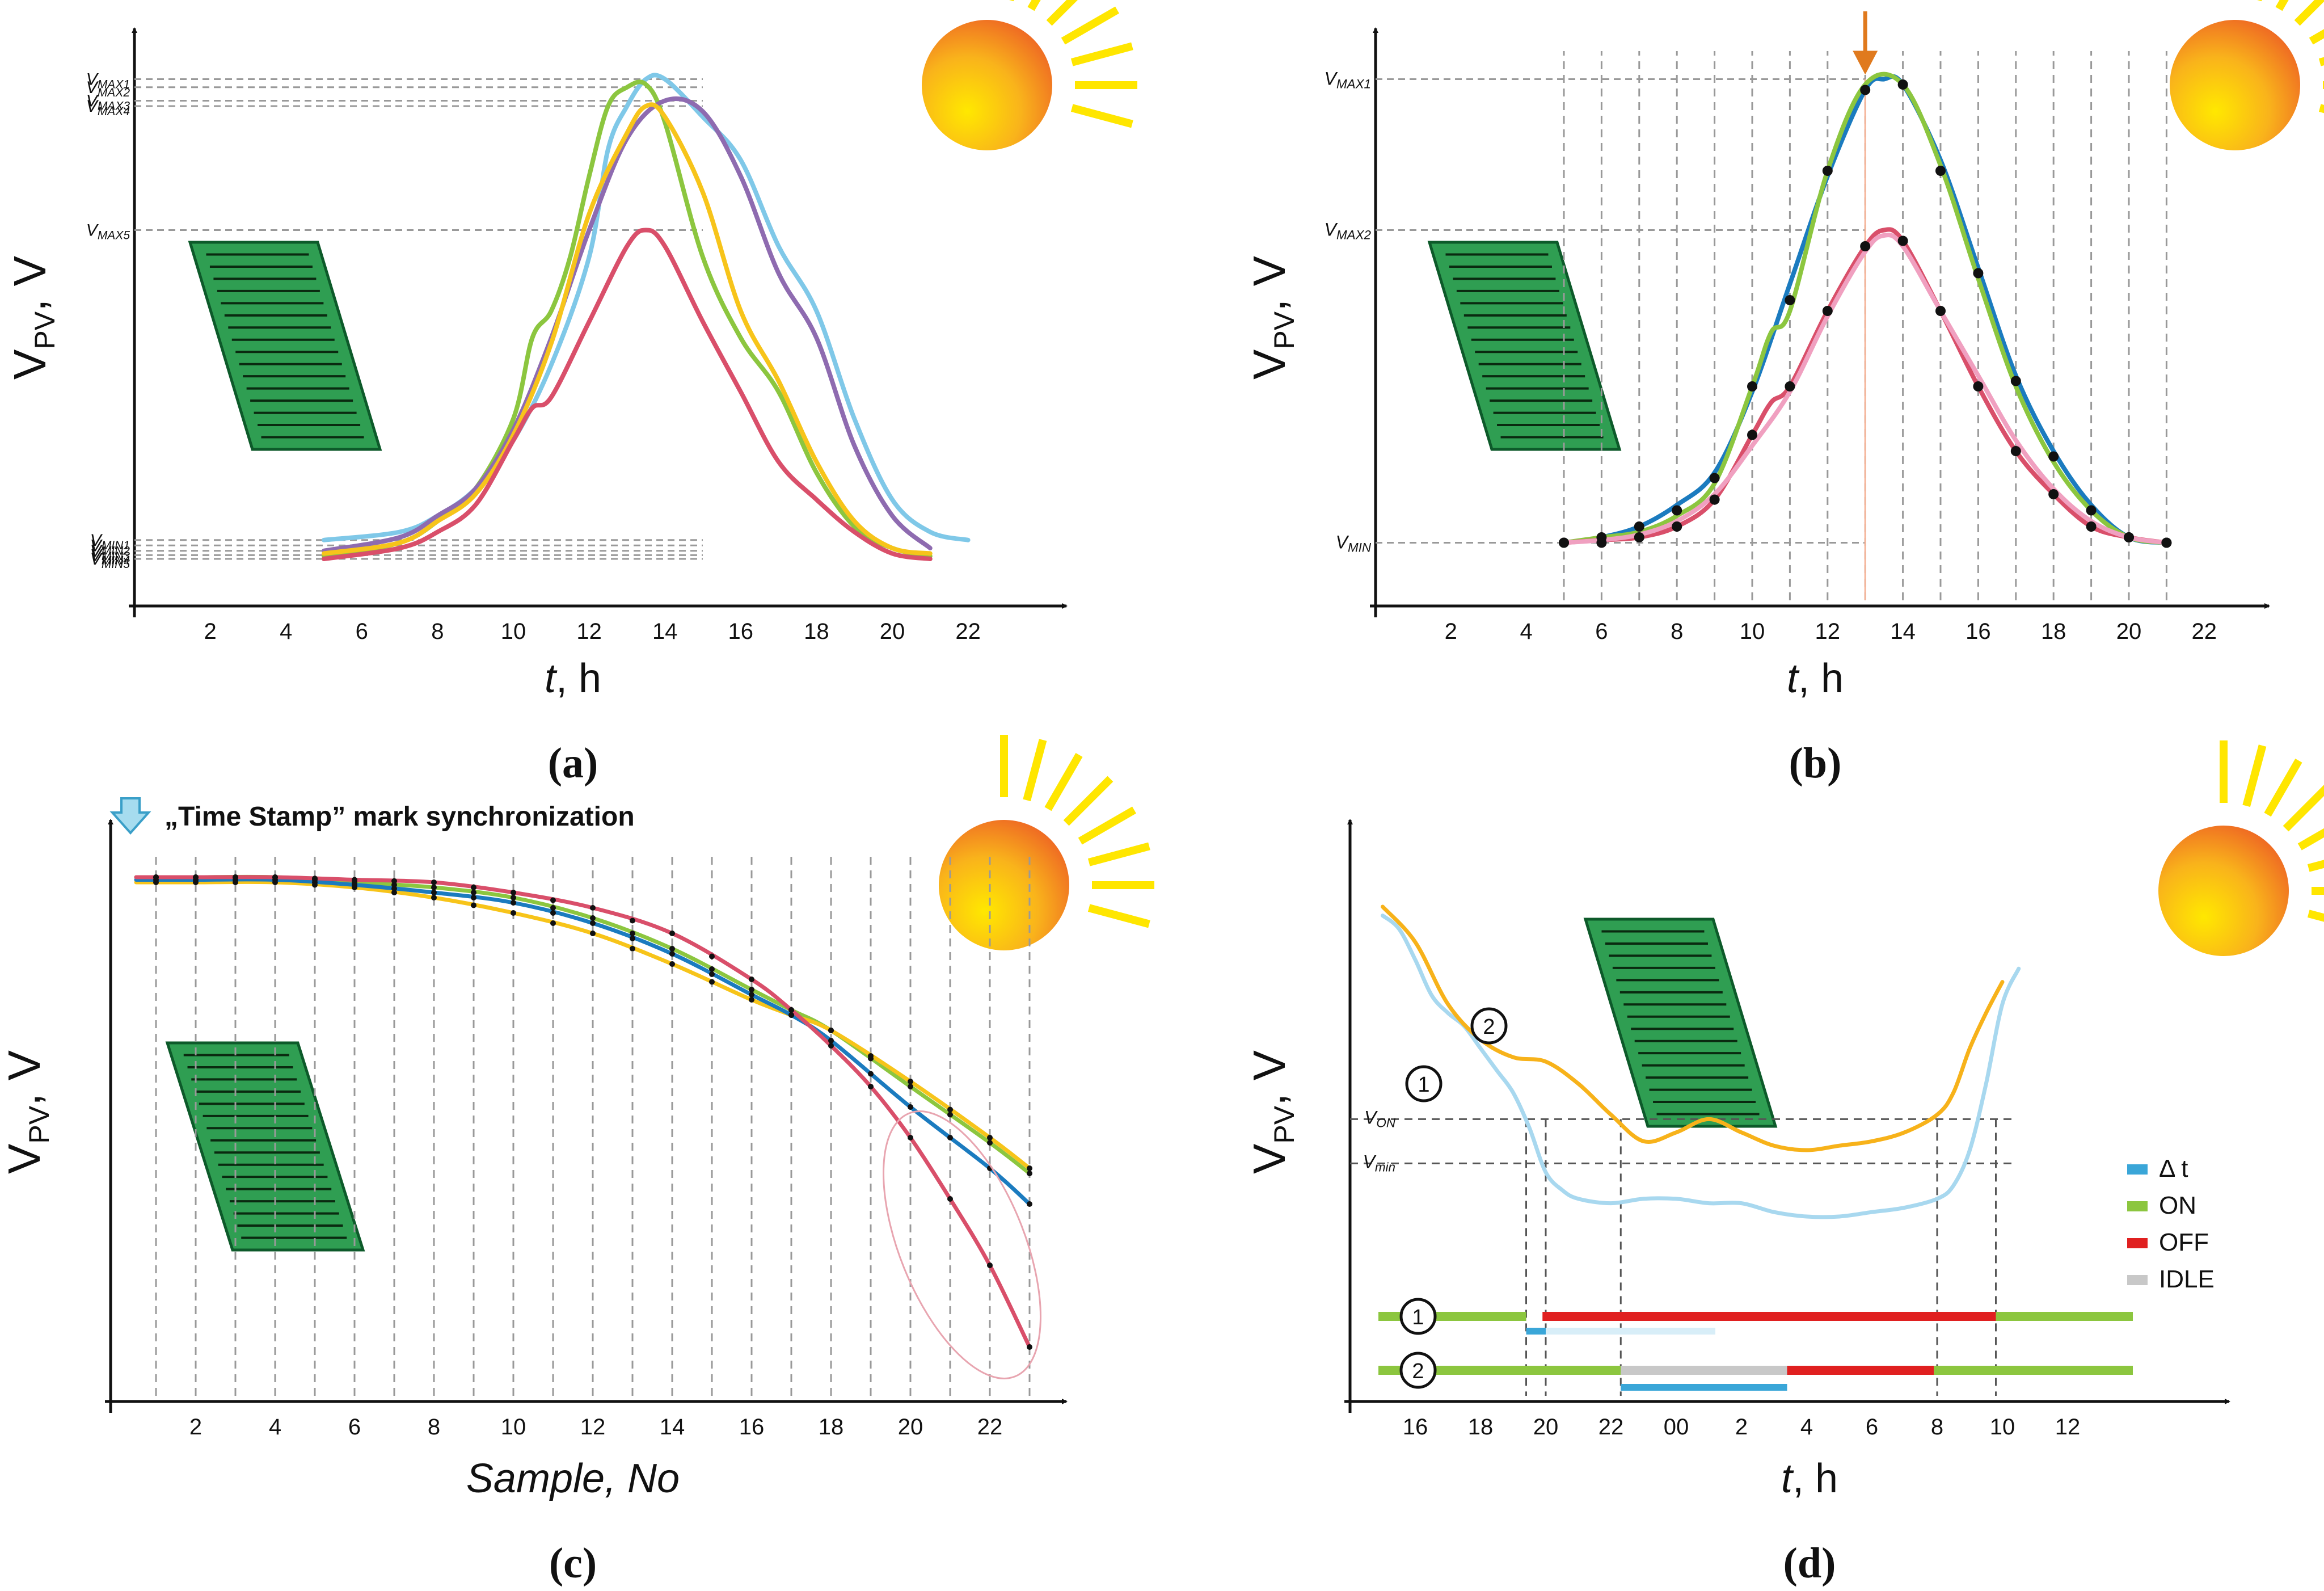  Describe the element at coordinates (627, 394) in the screenshot. I see `series-line-red` at that location.